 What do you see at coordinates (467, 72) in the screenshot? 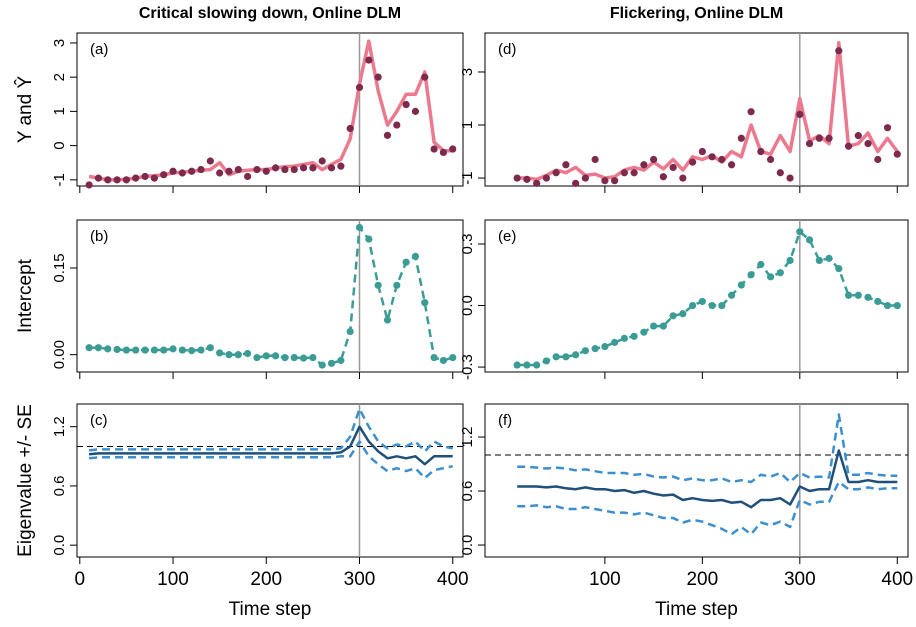
I see `y-tick-label: 3` at bounding box center [467, 72].